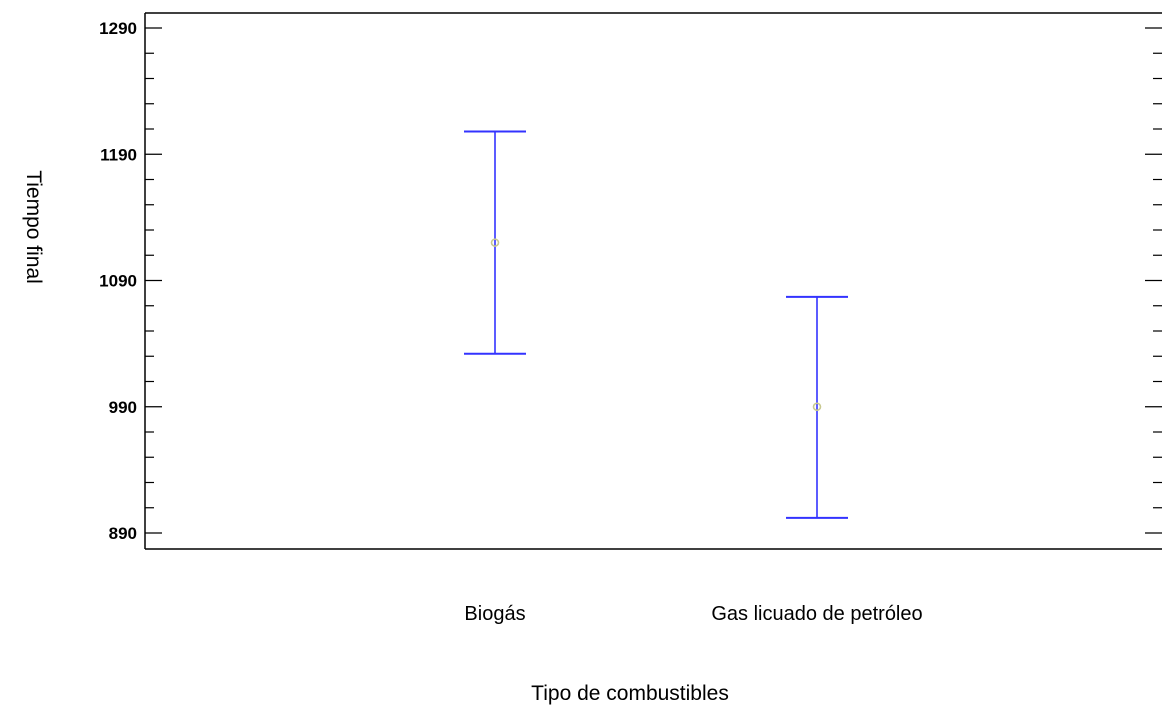  What do you see at coordinates (123, 533) in the screenshot?
I see `y-tick-label: 890` at bounding box center [123, 533].